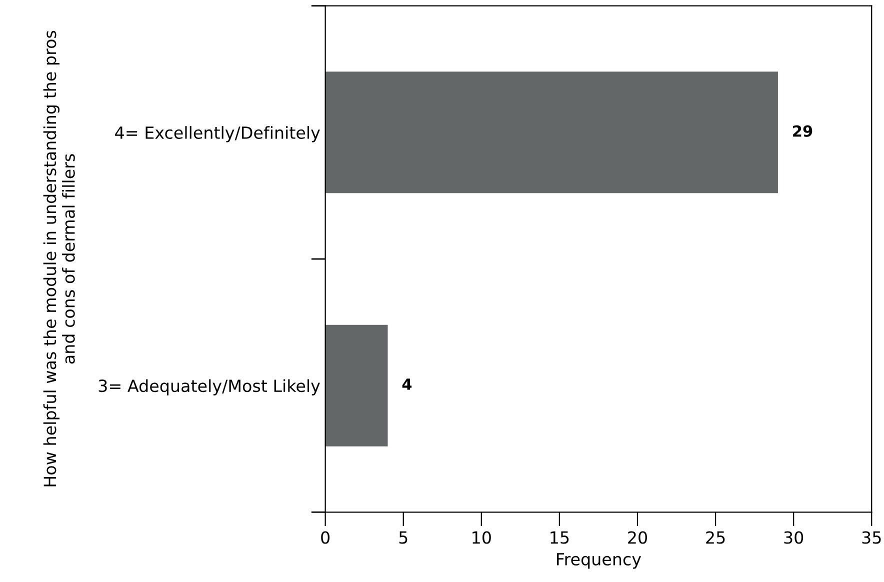 This screenshot has width=884, height=582. I want to click on x-tick-label: 10, so click(481, 537).